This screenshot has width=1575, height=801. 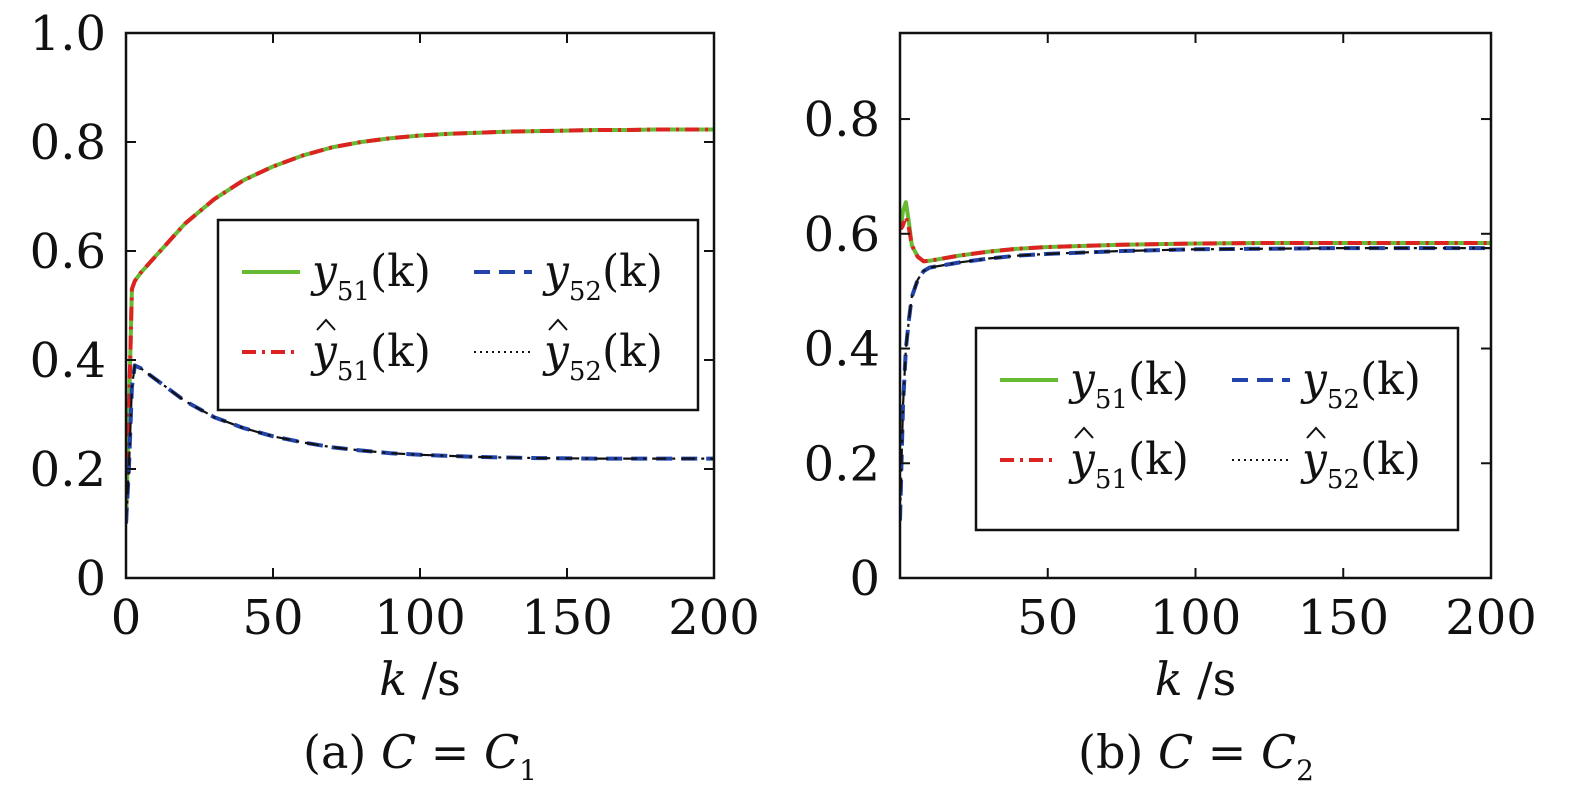 I want to click on y-tick-label: 1.0, so click(x=68, y=34).